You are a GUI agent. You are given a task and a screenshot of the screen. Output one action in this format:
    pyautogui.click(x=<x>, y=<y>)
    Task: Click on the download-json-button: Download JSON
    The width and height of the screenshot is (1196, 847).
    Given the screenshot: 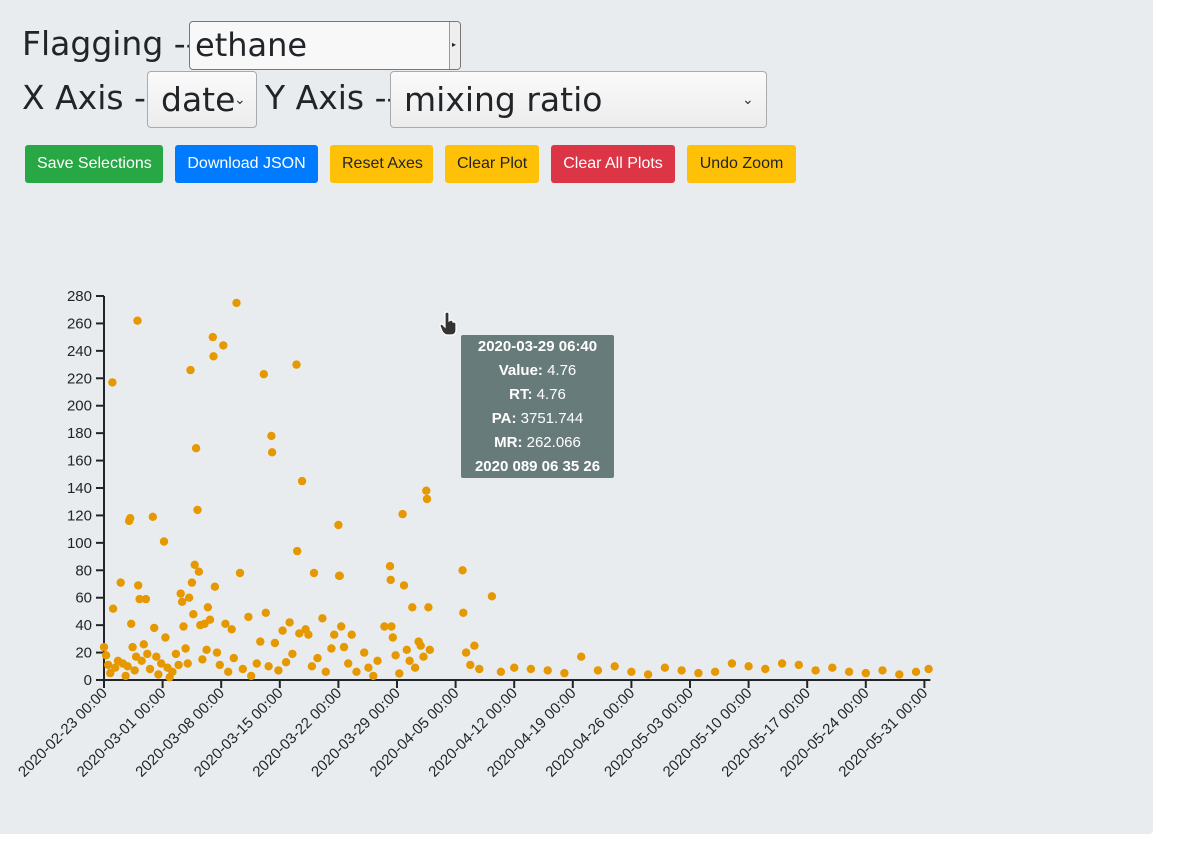 What is the action you would take?
    pyautogui.click(x=246, y=164)
    